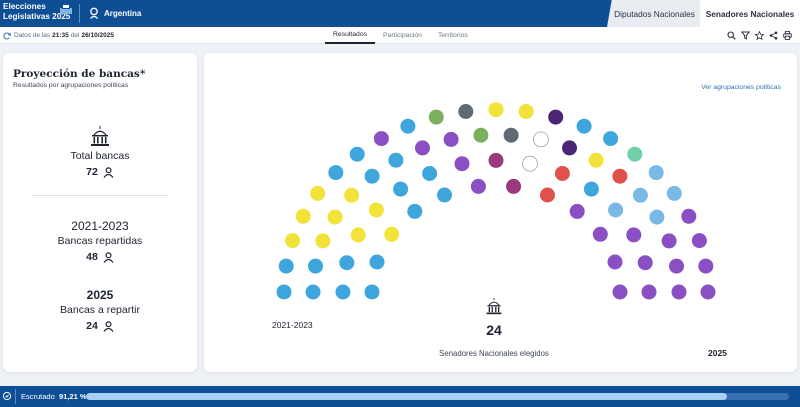 The height and width of the screenshot is (407, 800). I want to click on tab-resultados: Resultados, so click(350, 35).